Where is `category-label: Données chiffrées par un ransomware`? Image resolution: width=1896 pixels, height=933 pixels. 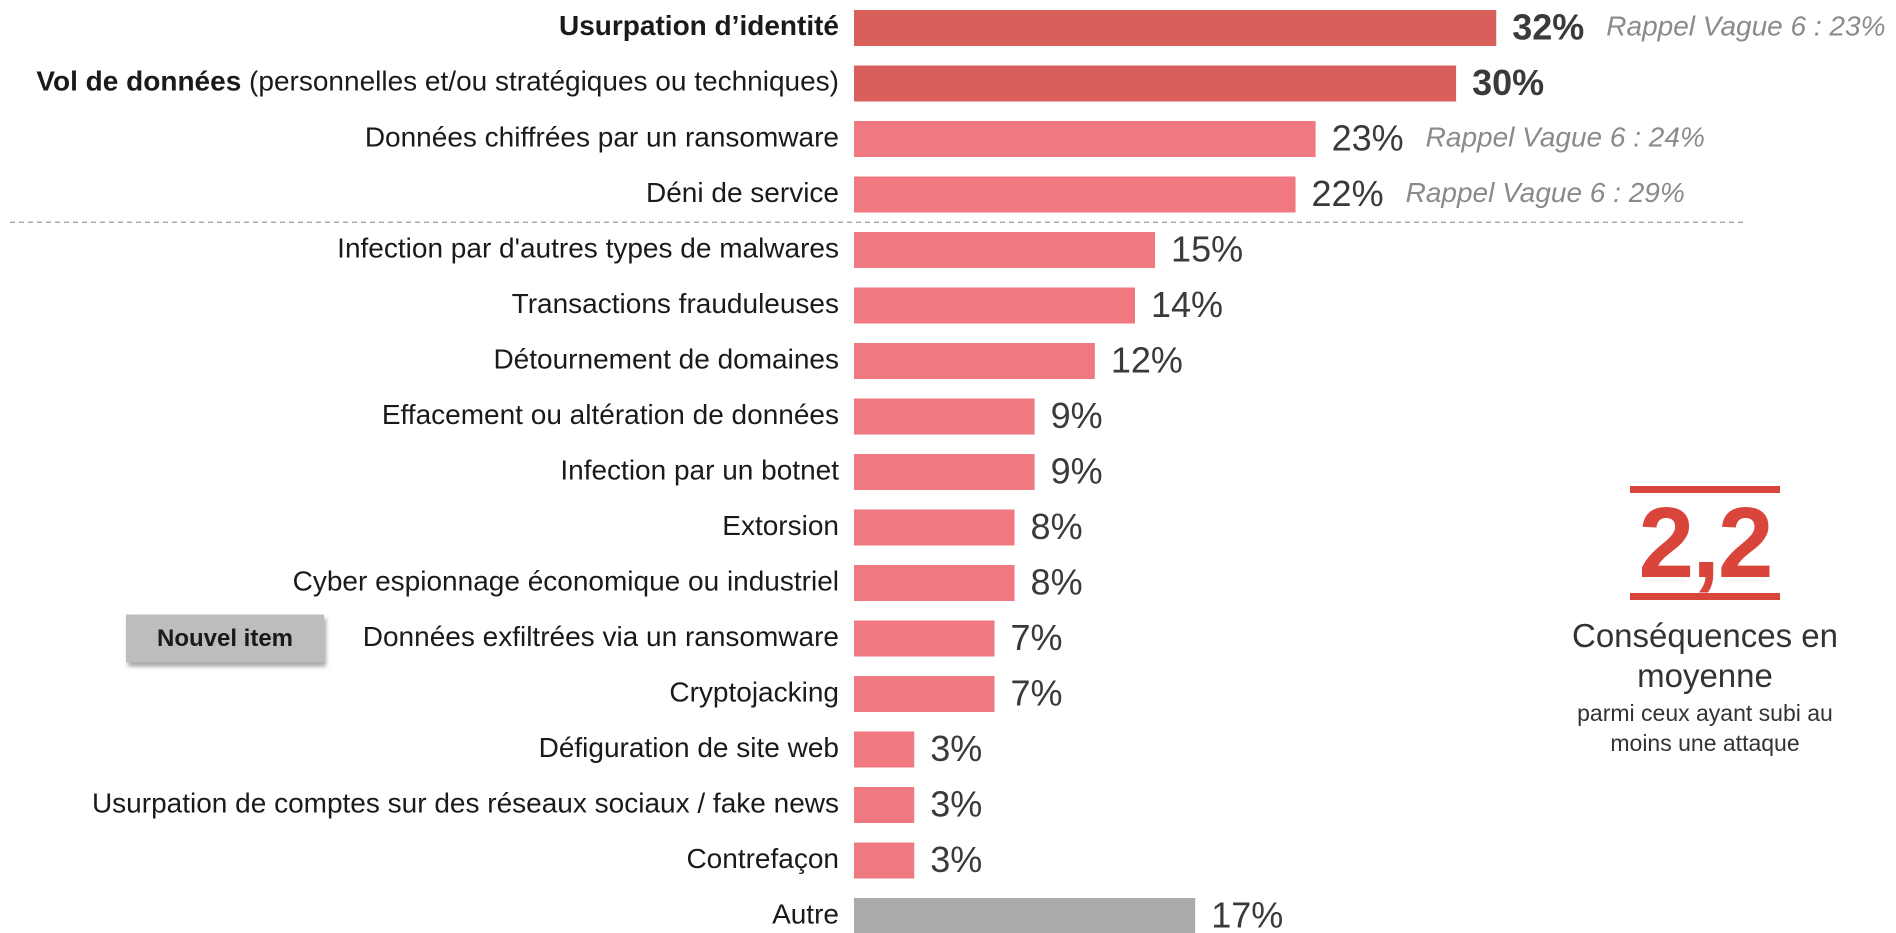
category-label: Données chiffrées par un ransomware is located at coordinates (602, 136).